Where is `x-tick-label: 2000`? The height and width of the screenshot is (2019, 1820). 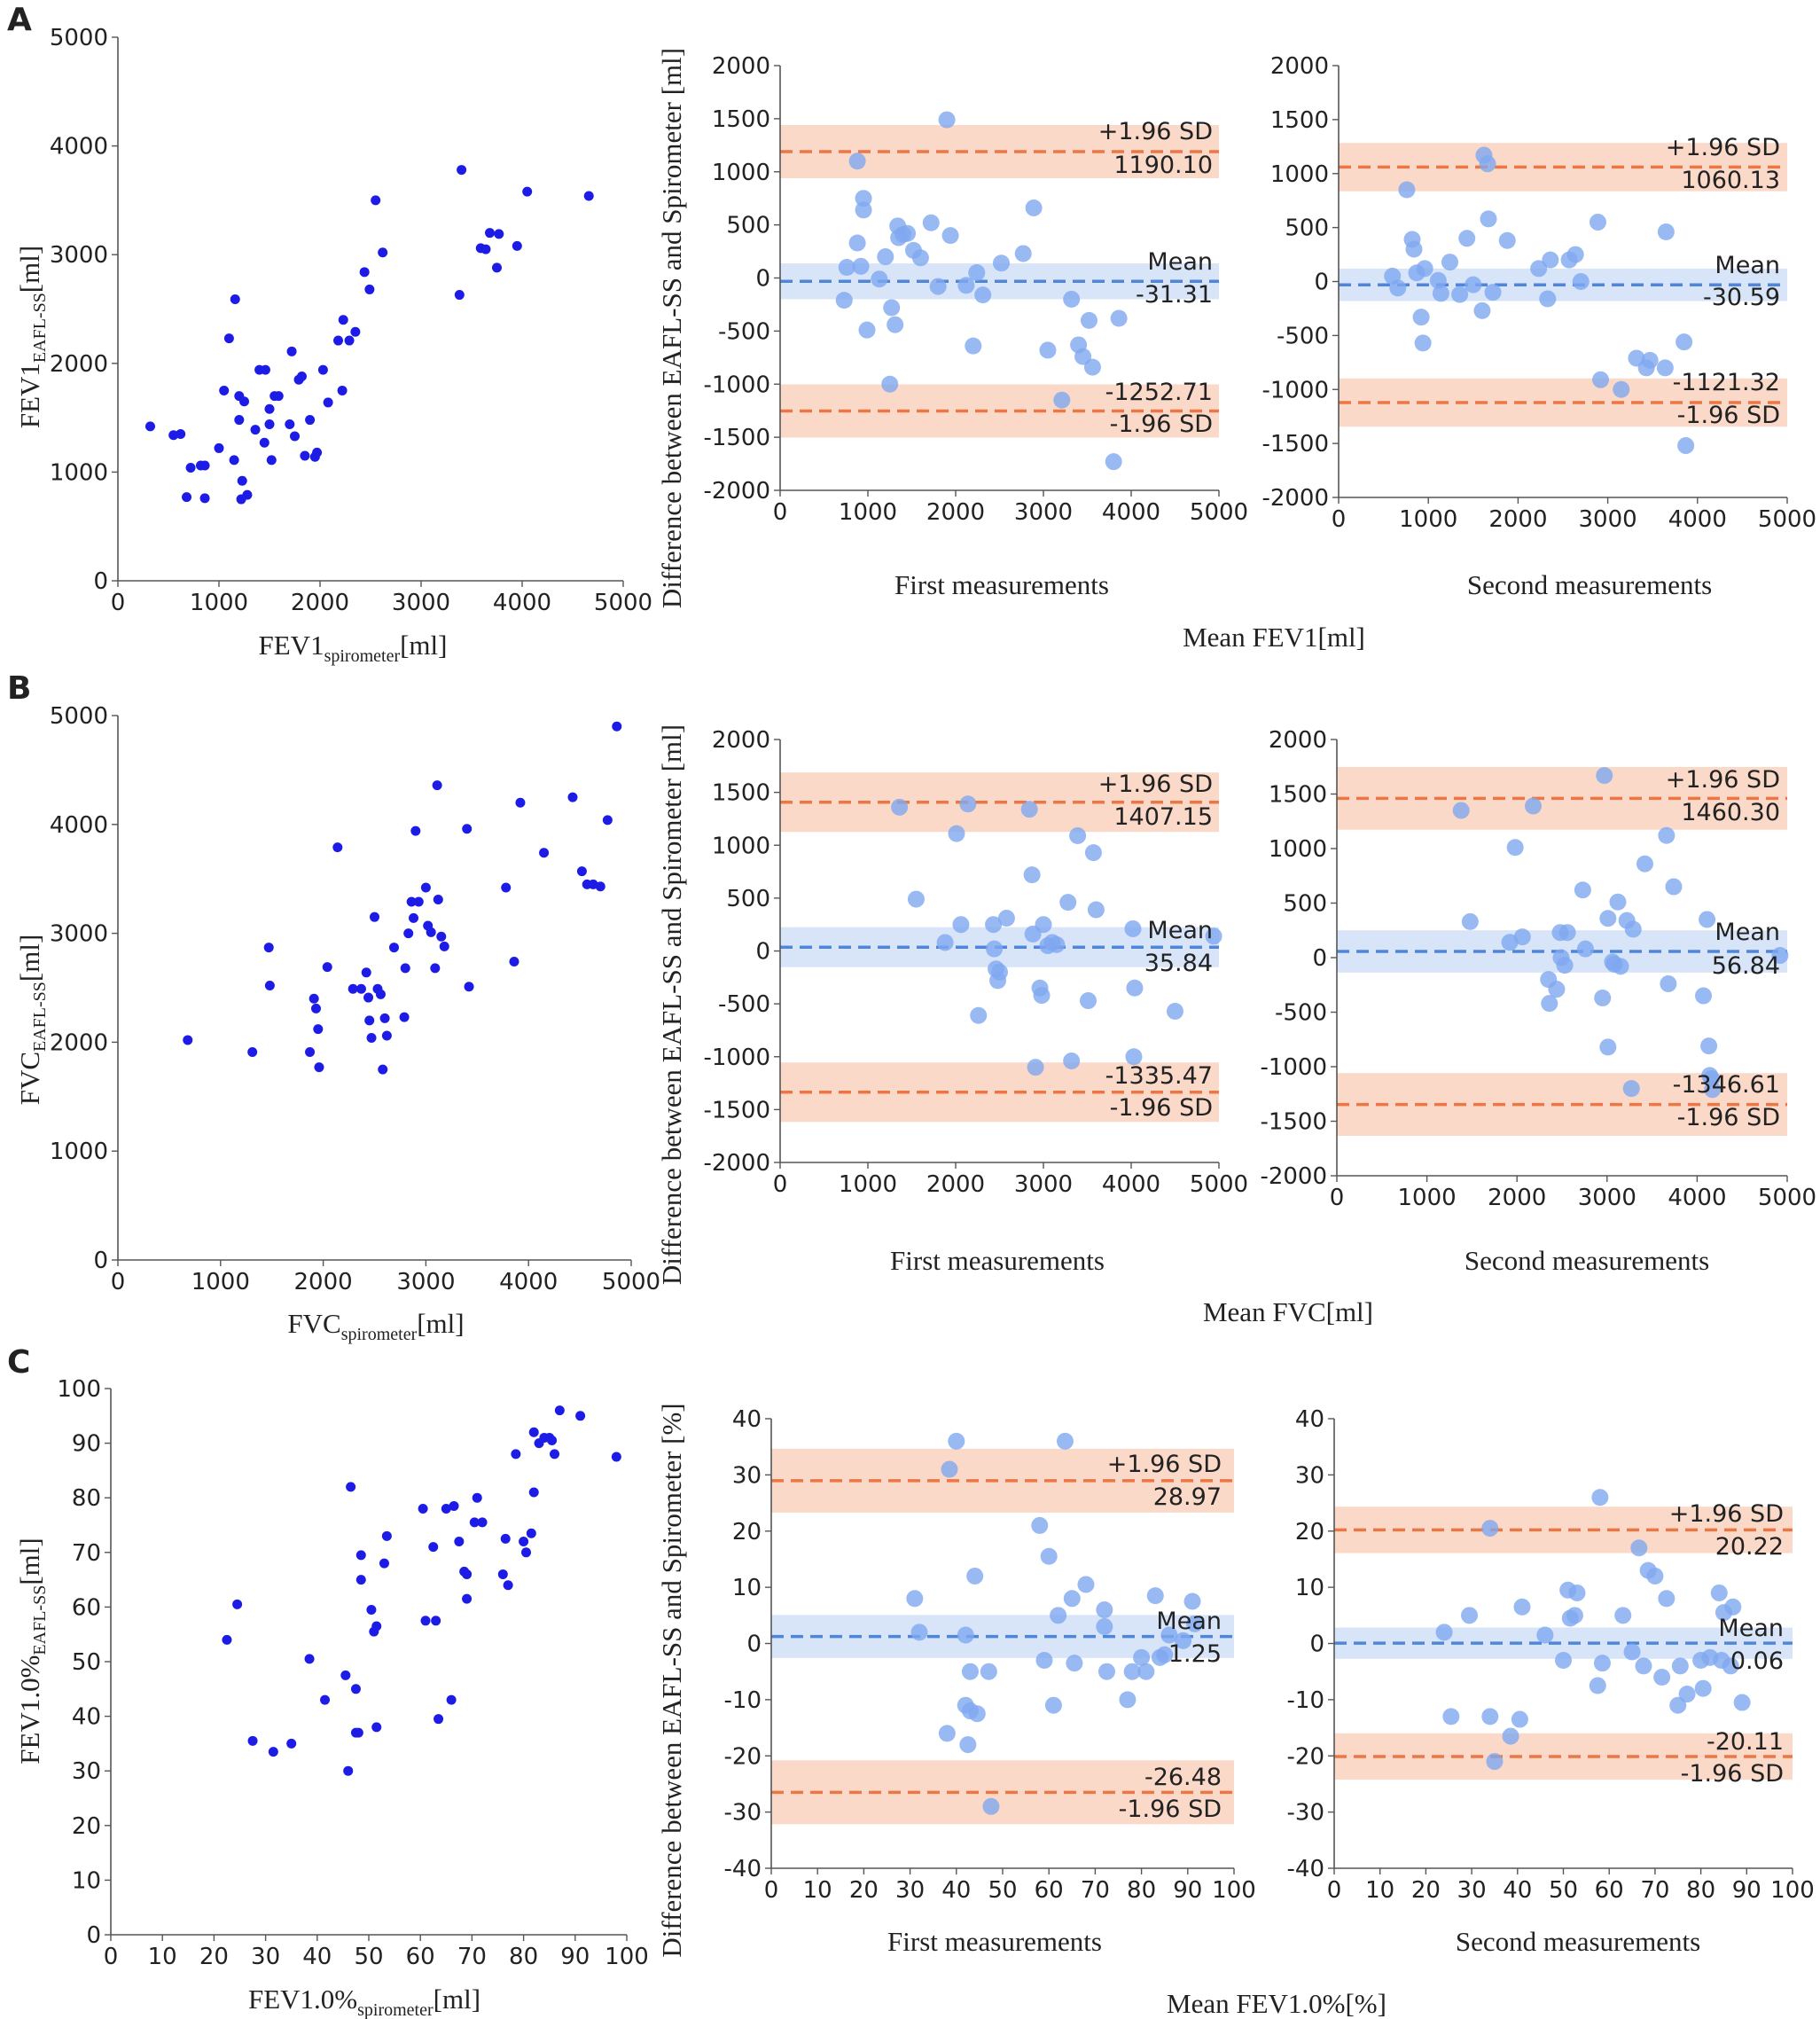 x-tick-label: 2000 is located at coordinates (1517, 1198).